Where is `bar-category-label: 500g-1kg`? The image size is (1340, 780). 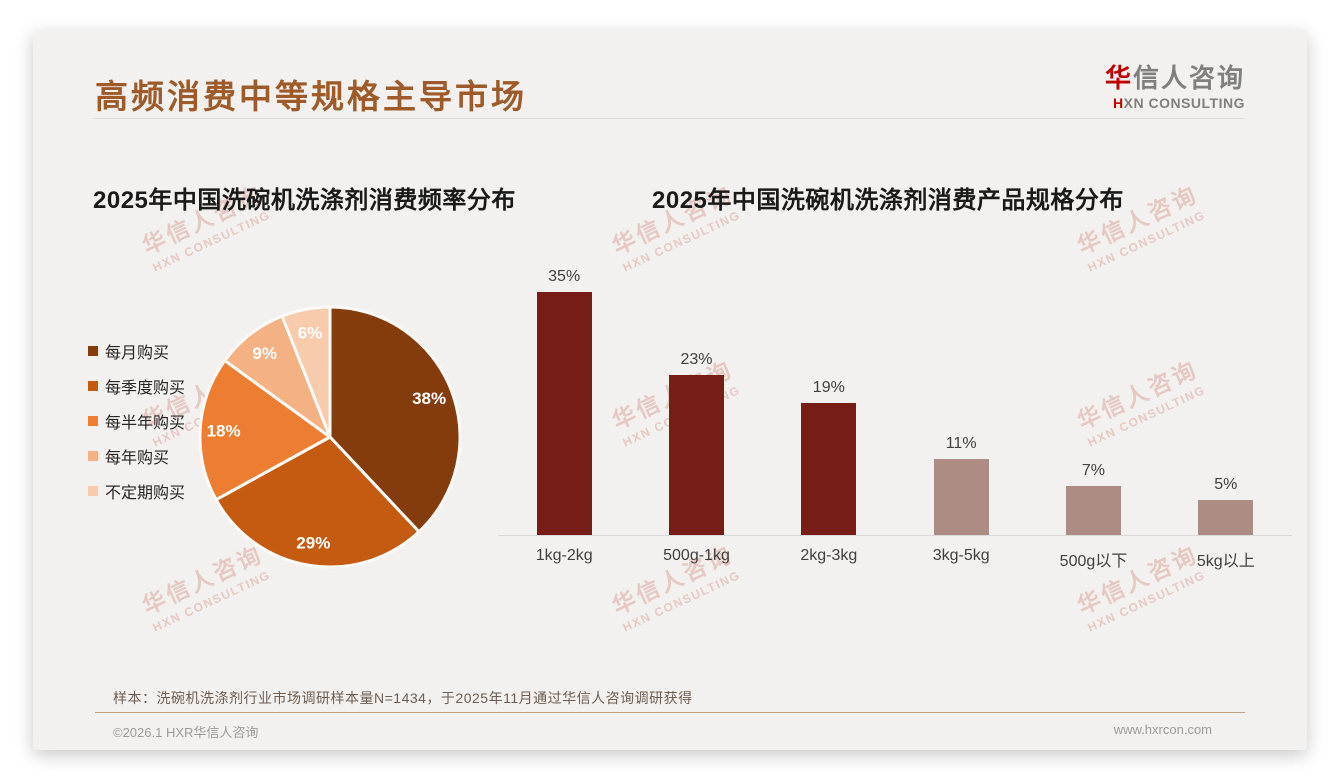 bar-category-label: 500g-1kg is located at coordinates (696, 555).